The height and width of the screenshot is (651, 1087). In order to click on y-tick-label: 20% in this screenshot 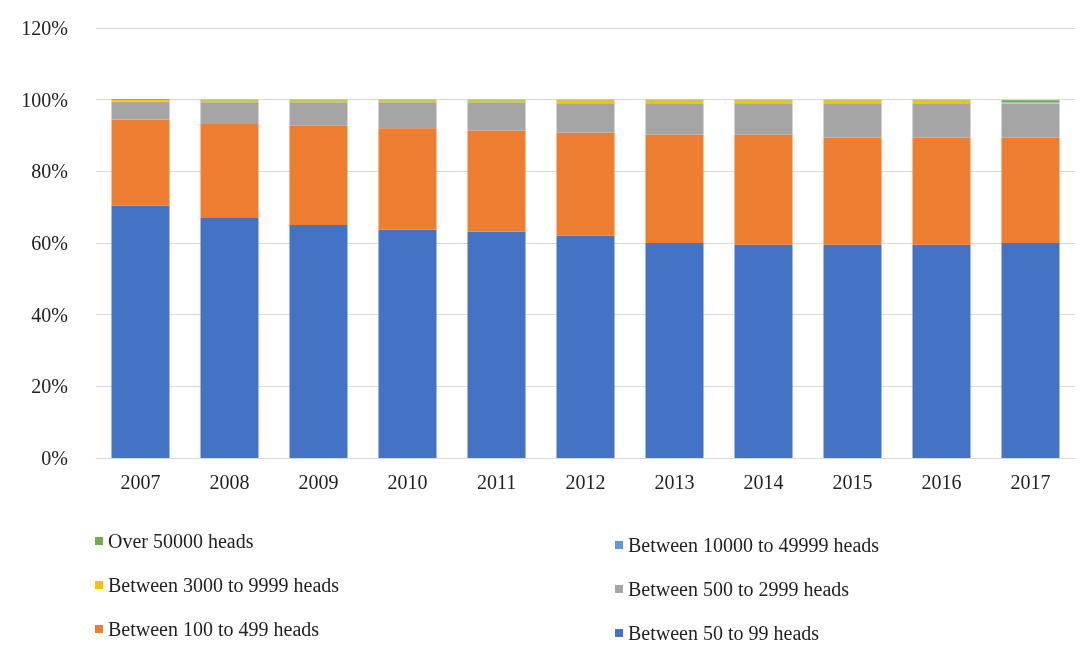, I will do `click(49, 386)`.